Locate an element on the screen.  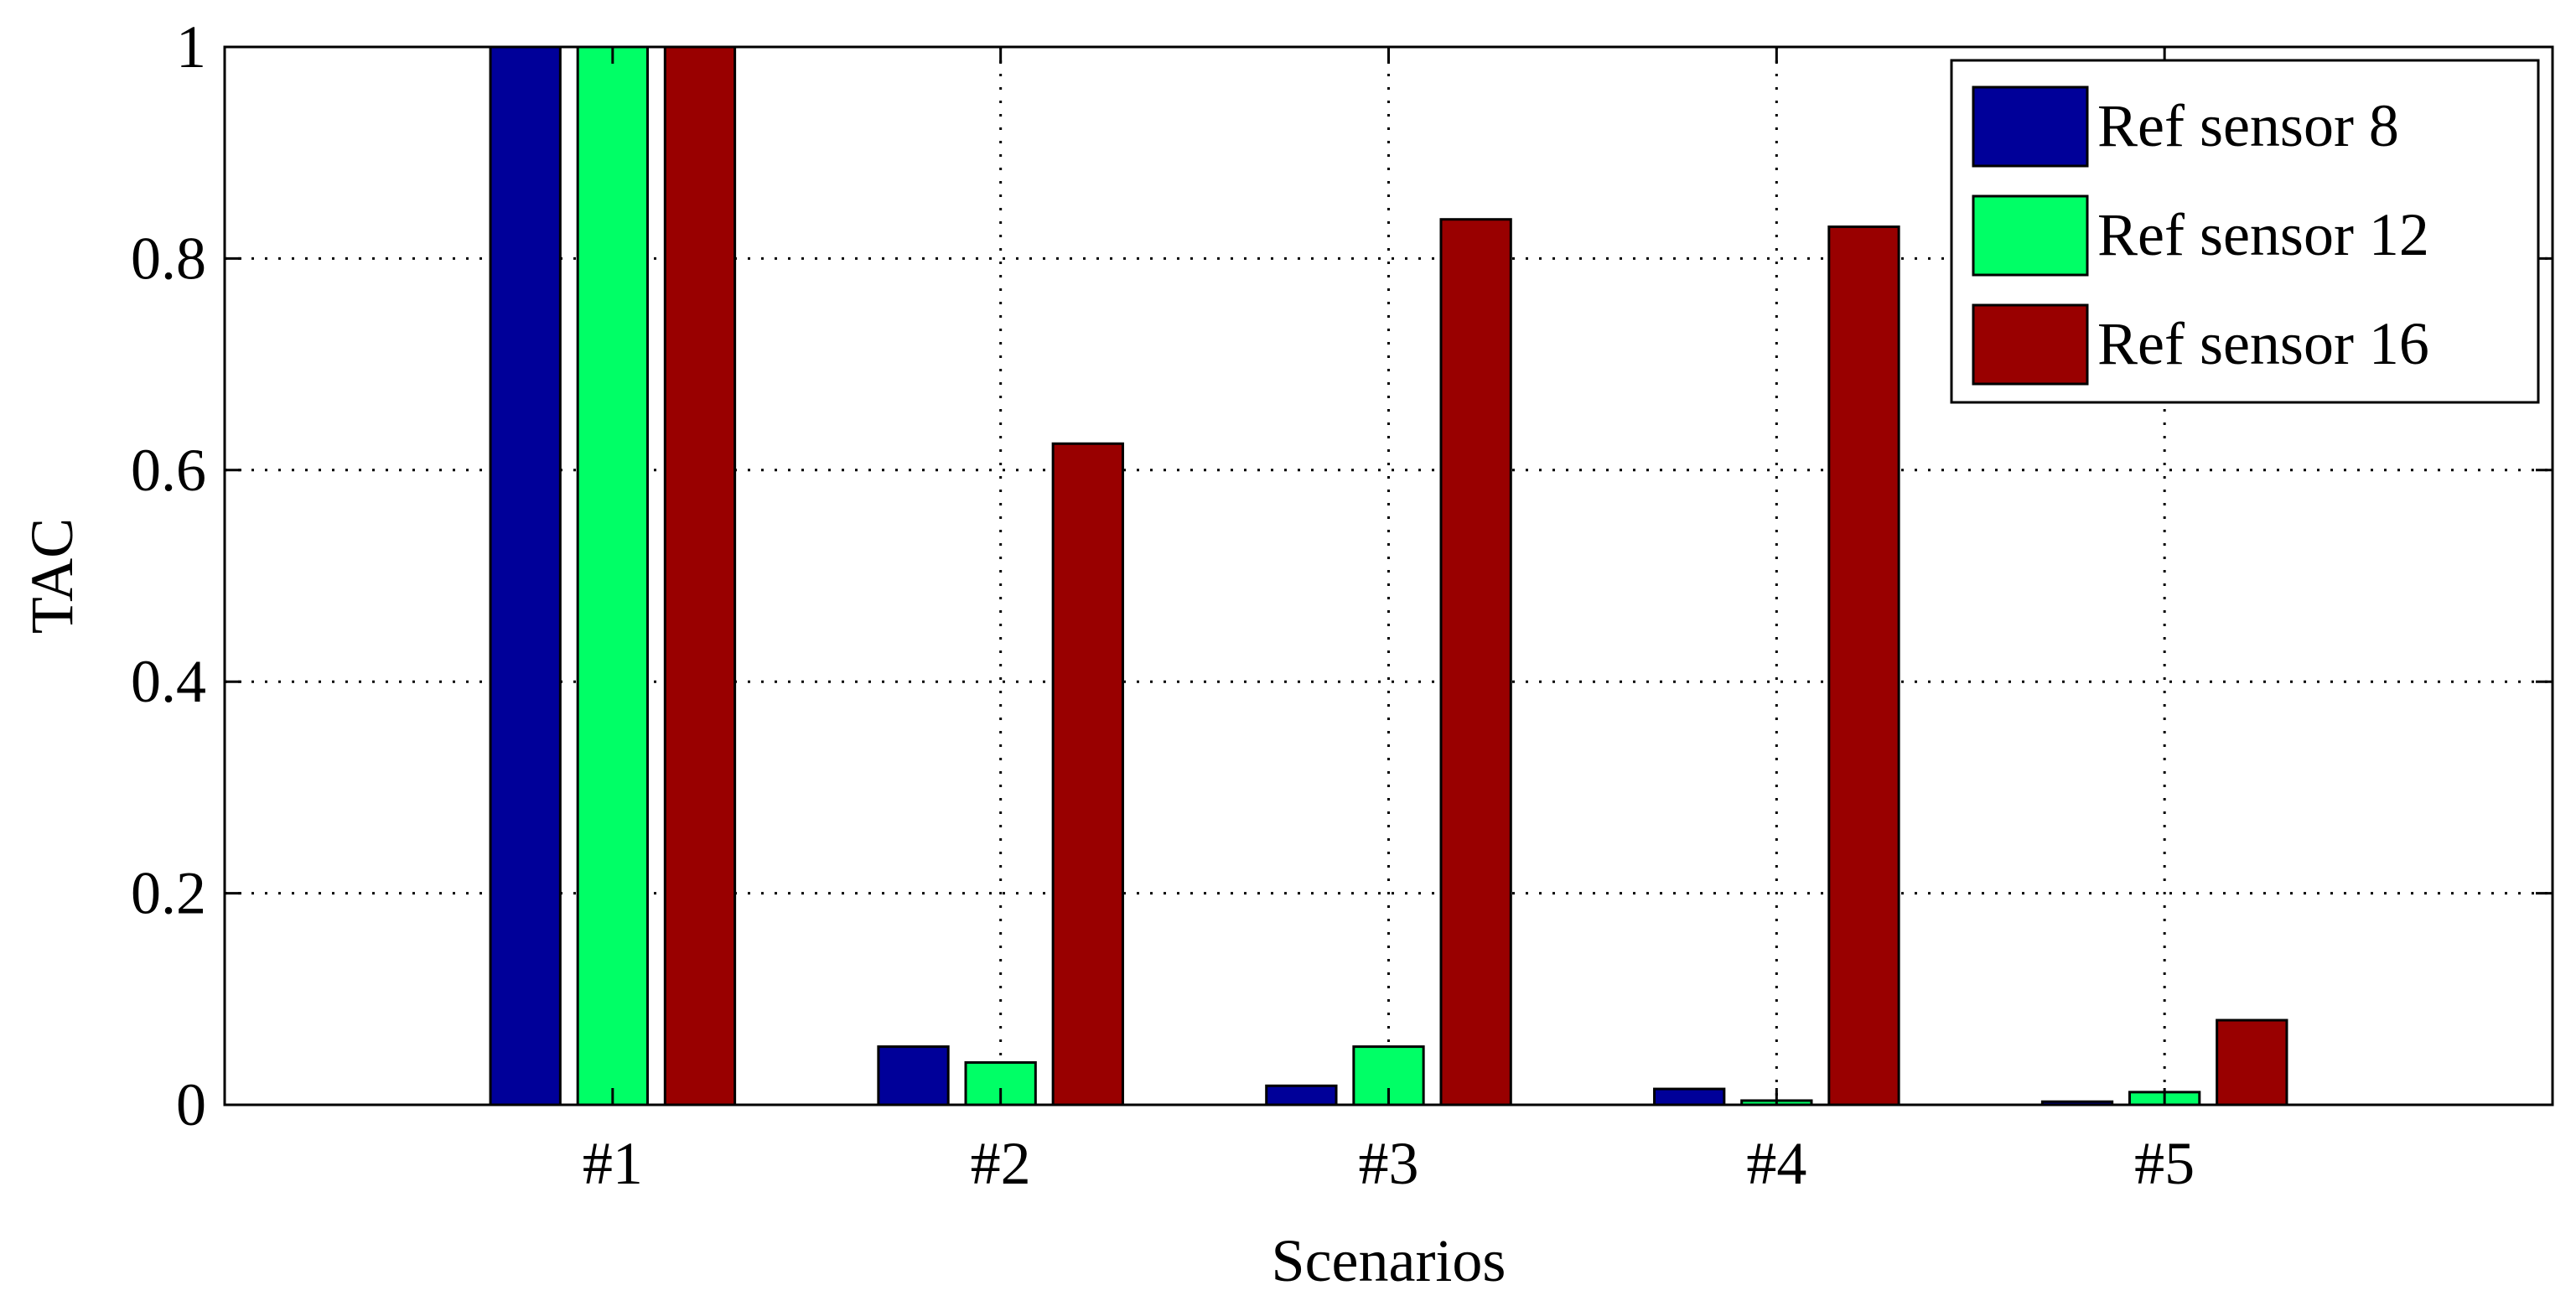
x-tick-label: #2 is located at coordinates (1001, 1164).